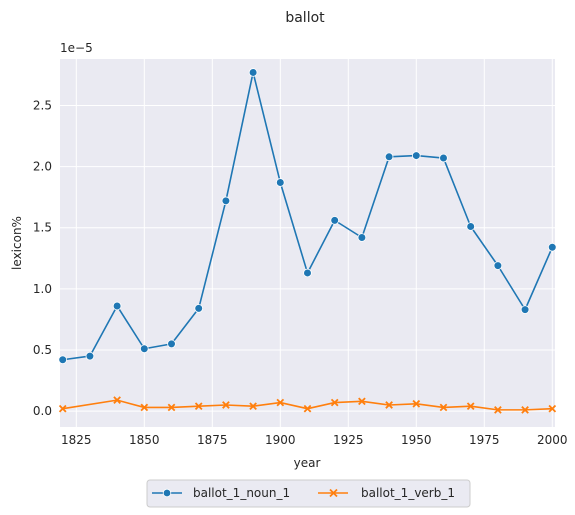  I want to click on point-0-1990, so click(525, 309).